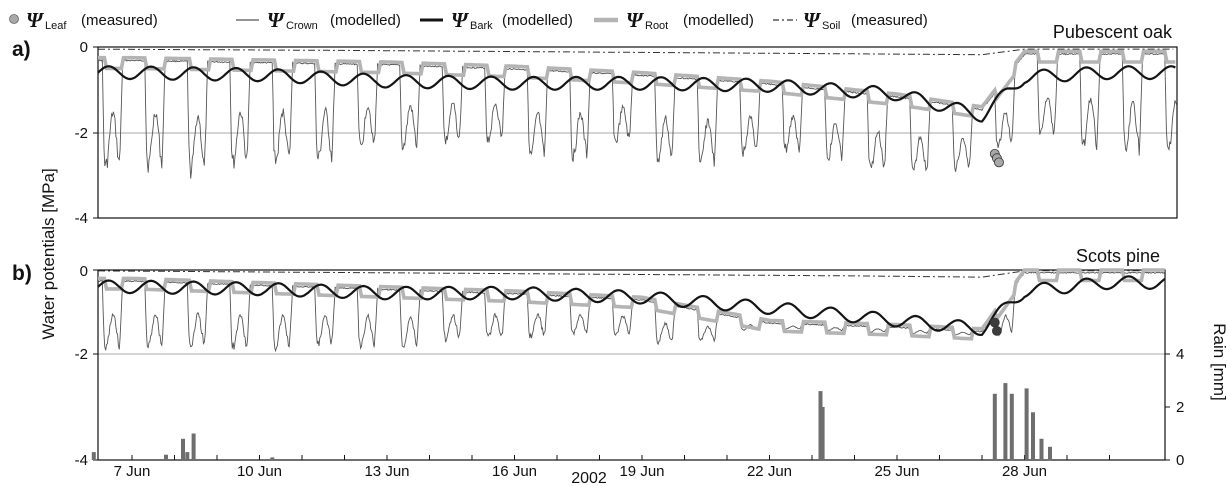 The width and height of the screenshot is (1227, 486). What do you see at coordinates (1024, 471) in the screenshot?
I see `x-tick-label: 28 Jun` at bounding box center [1024, 471].